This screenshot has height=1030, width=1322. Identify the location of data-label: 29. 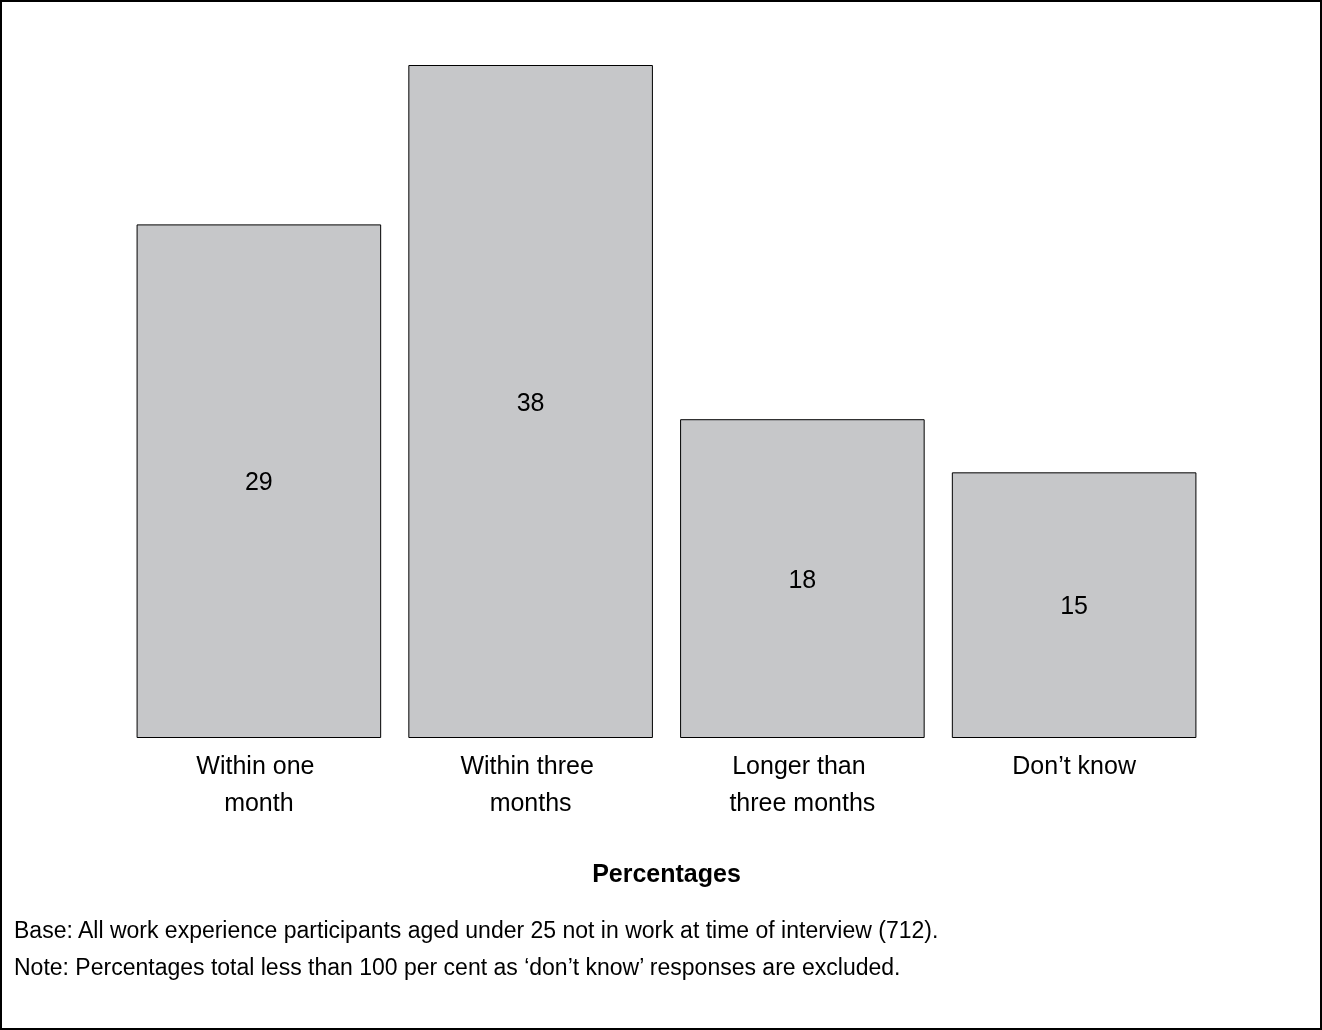
(258, 481).